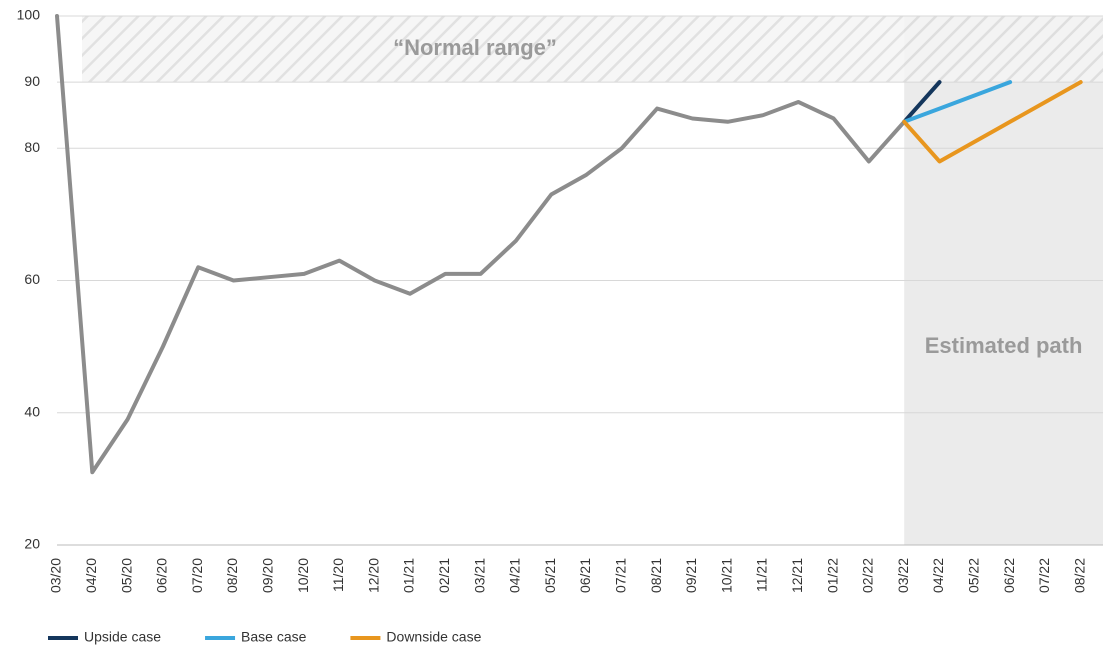 This screenshot has height=658, width=1108. What do you see at coordinates (232, 575) in the screenshot?
I see `x-tick-label: 08/20` at bounding box center [232, 575].